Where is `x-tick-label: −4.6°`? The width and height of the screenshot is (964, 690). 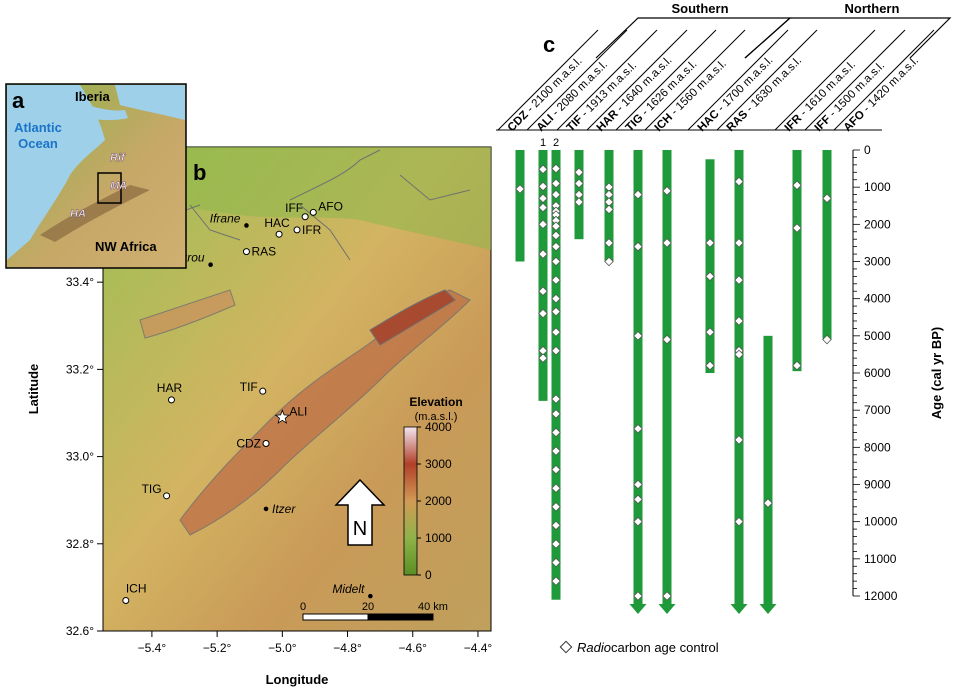 x-tick-label: −4.6° is located at coordinates (412, 648).